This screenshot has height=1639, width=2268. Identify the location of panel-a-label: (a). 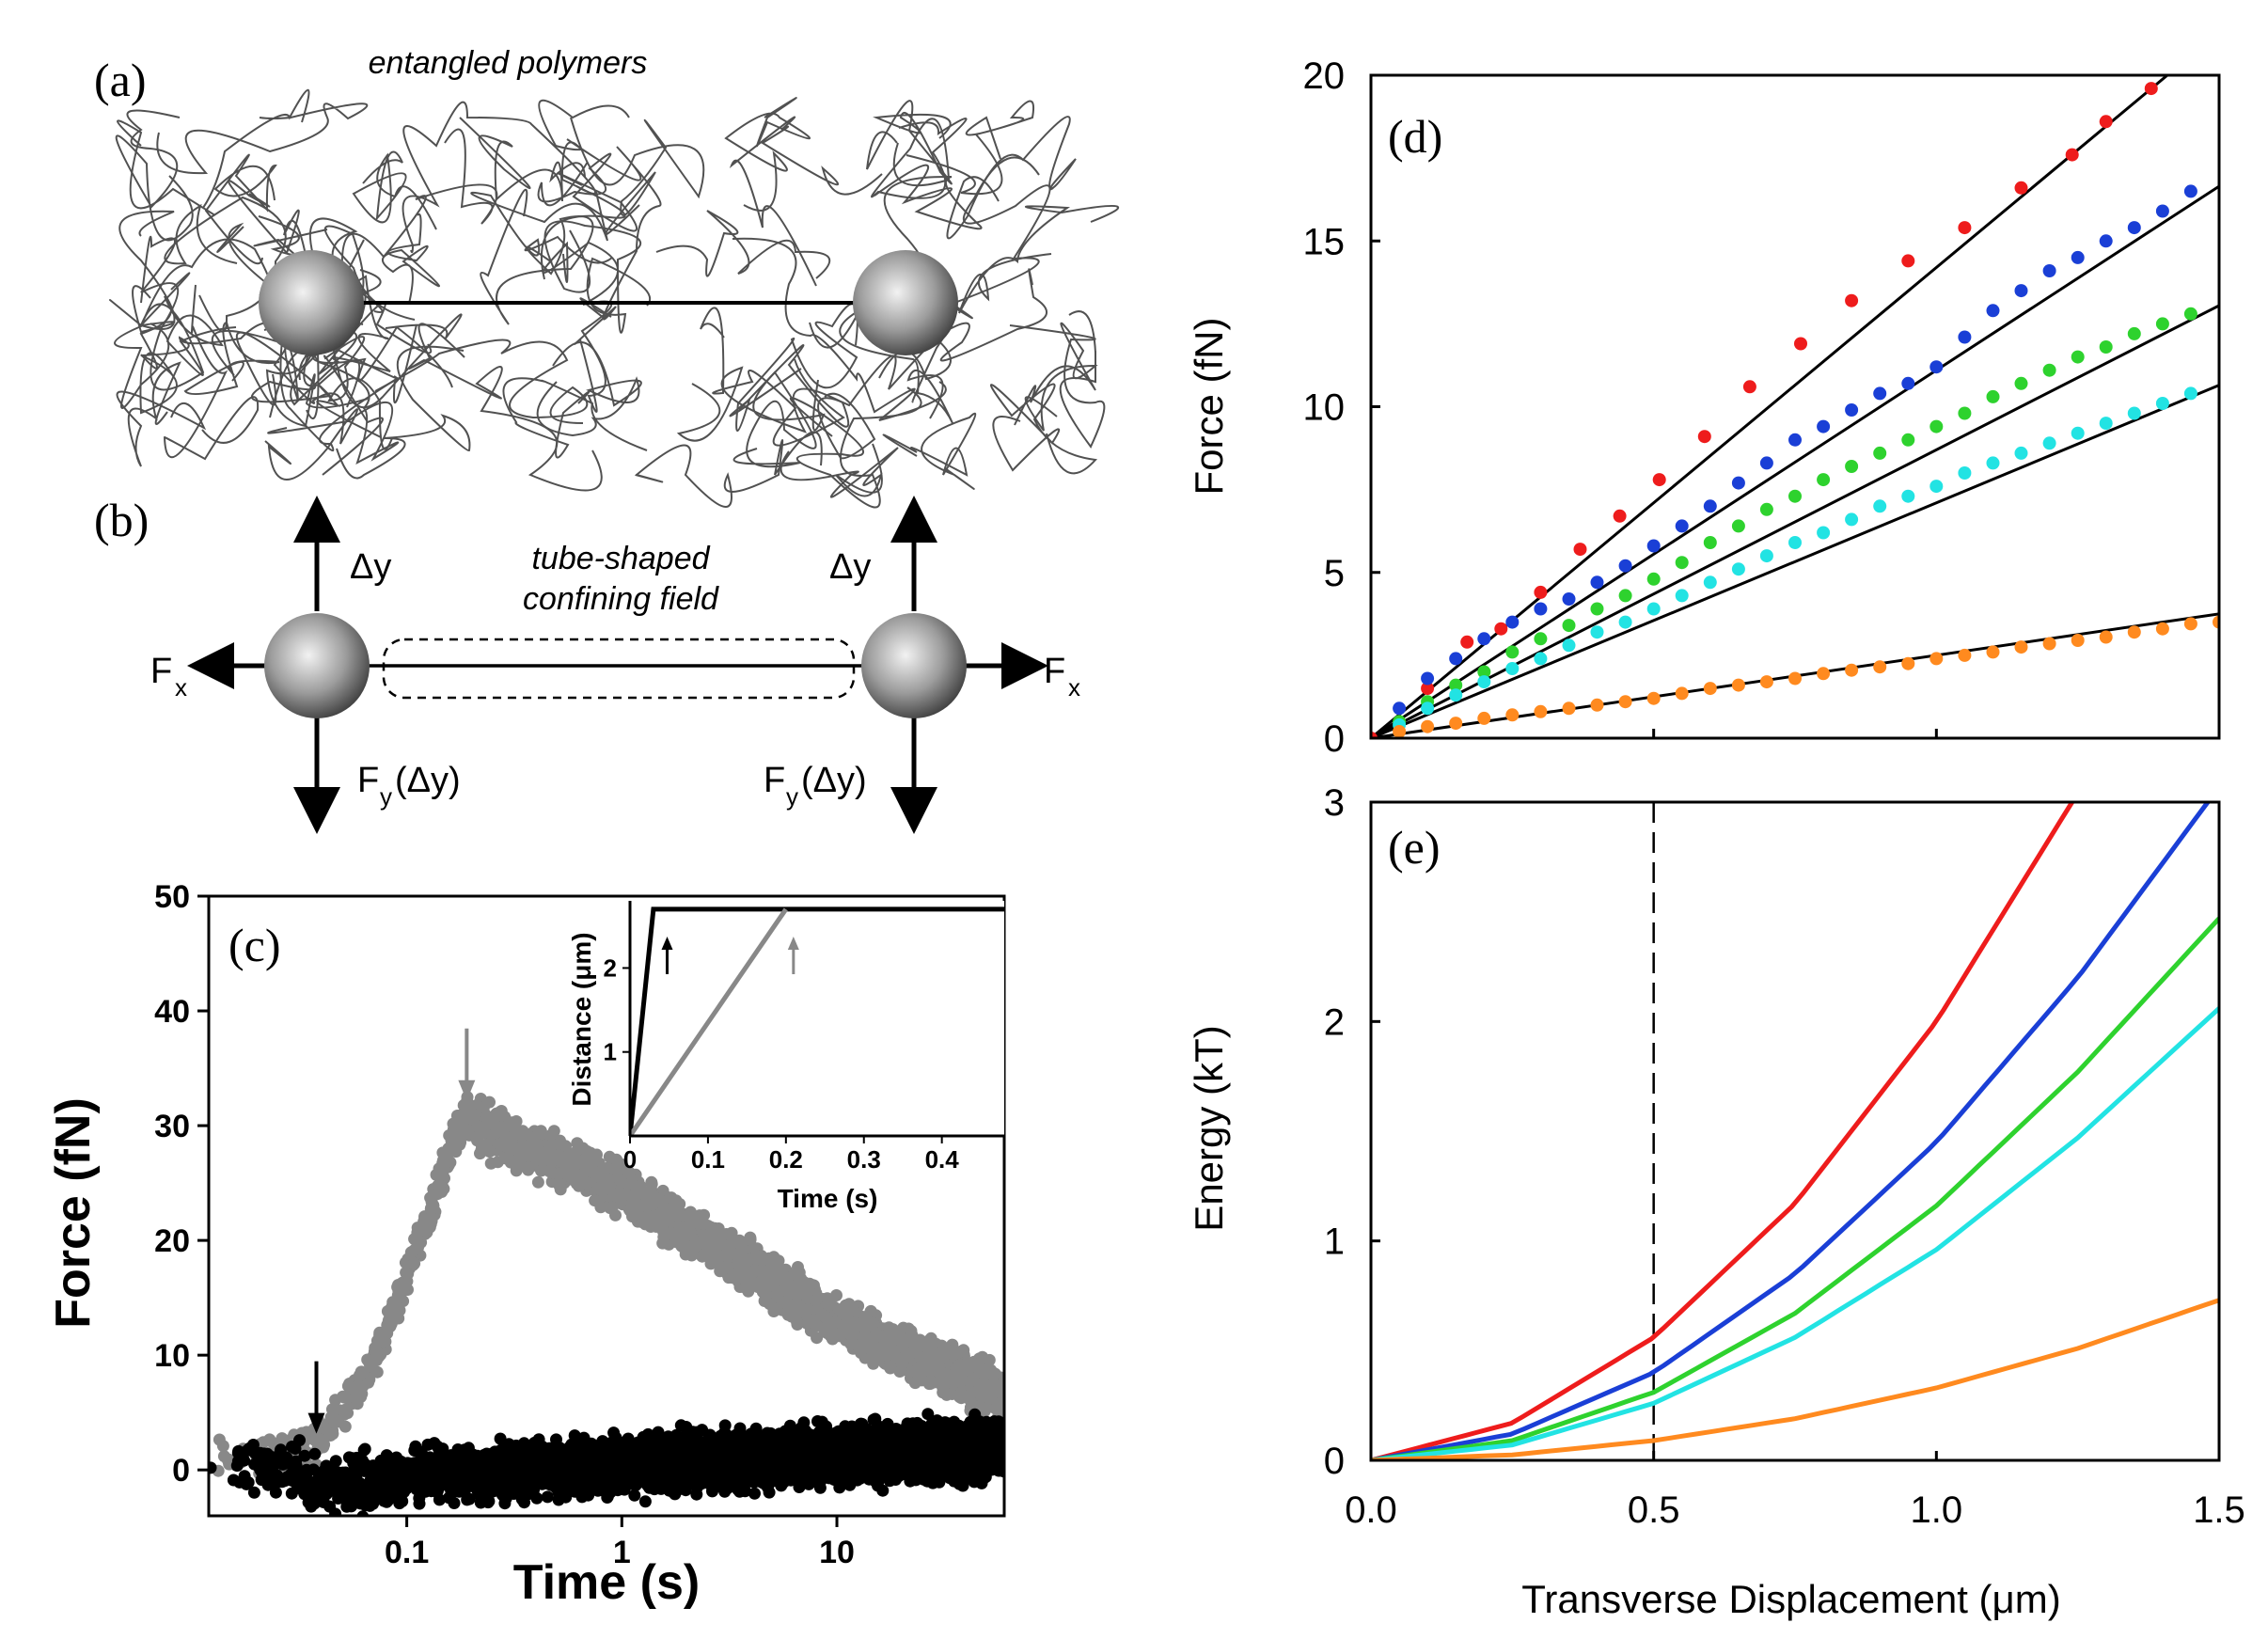
(120, 80).